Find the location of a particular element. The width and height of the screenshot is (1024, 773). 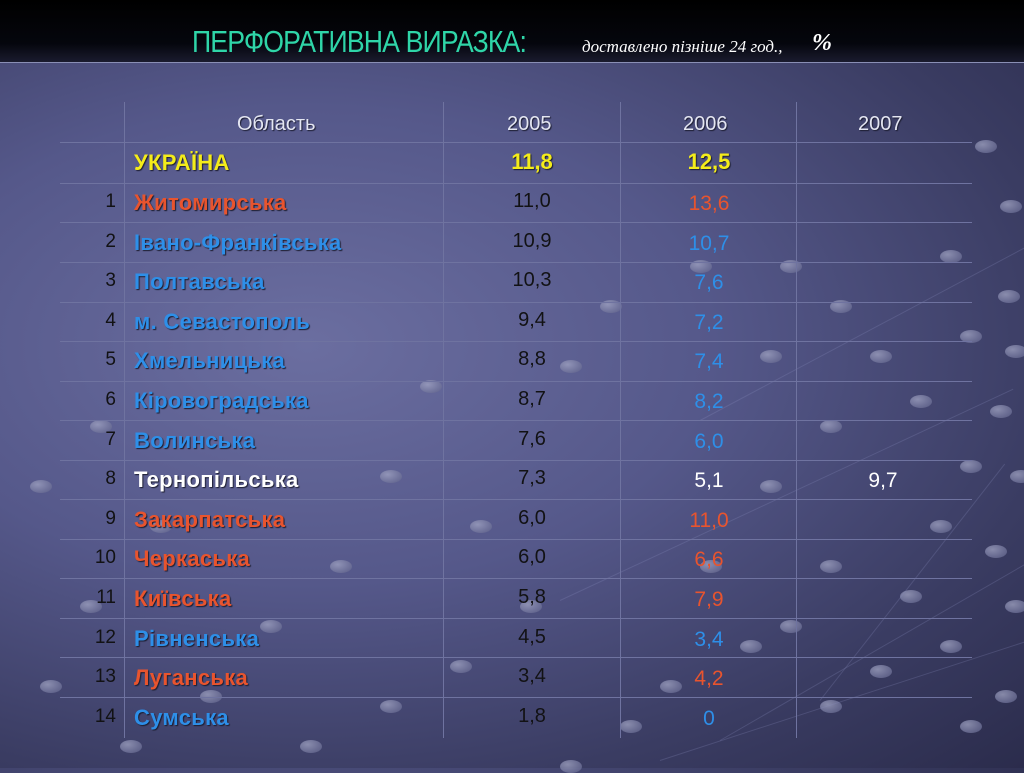

value-2005: 4,5 is located at coordinates (532, 636).